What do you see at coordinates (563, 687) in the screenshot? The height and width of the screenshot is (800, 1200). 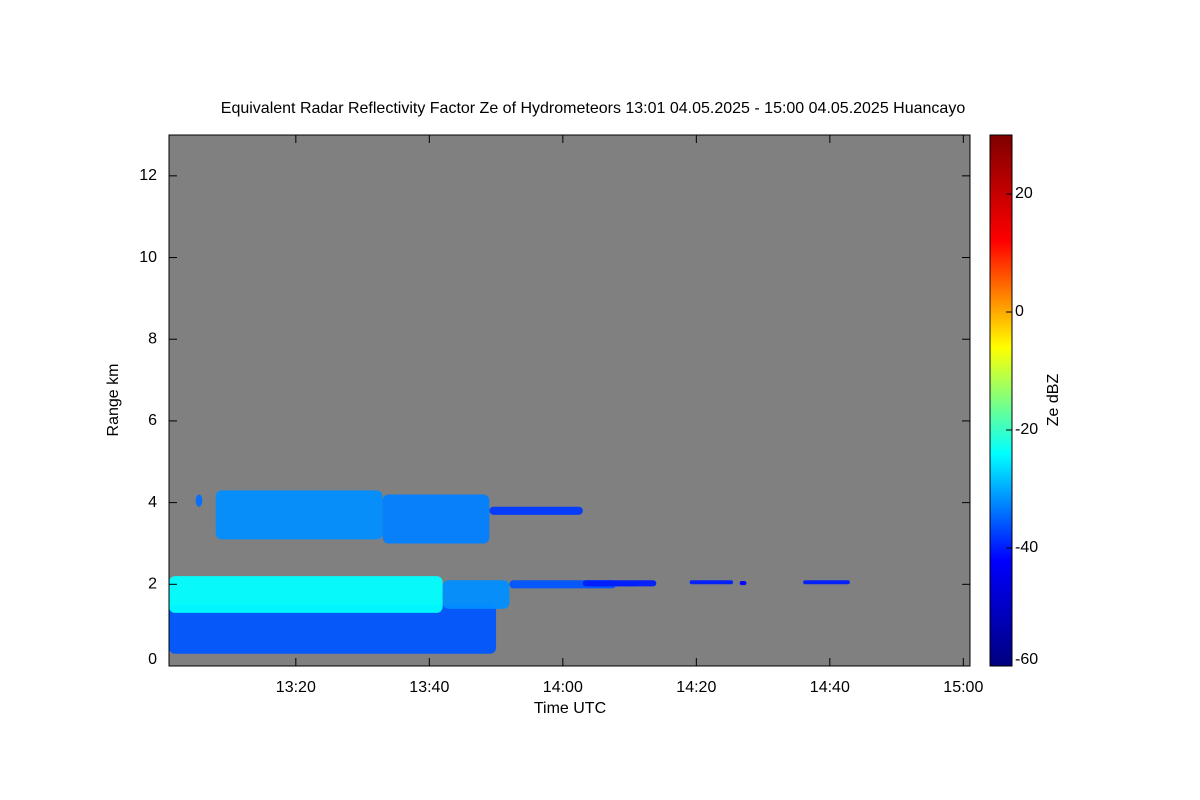 I see `x-tick-label: 14:00` at bounding box center [563, 687].